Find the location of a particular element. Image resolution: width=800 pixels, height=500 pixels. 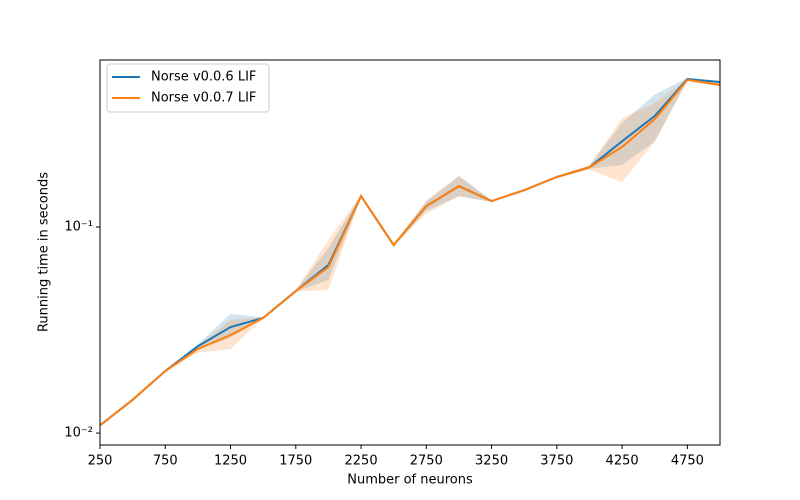

legend-label: Norse v0.0.6 LIF is located at coordinates (203, 77).